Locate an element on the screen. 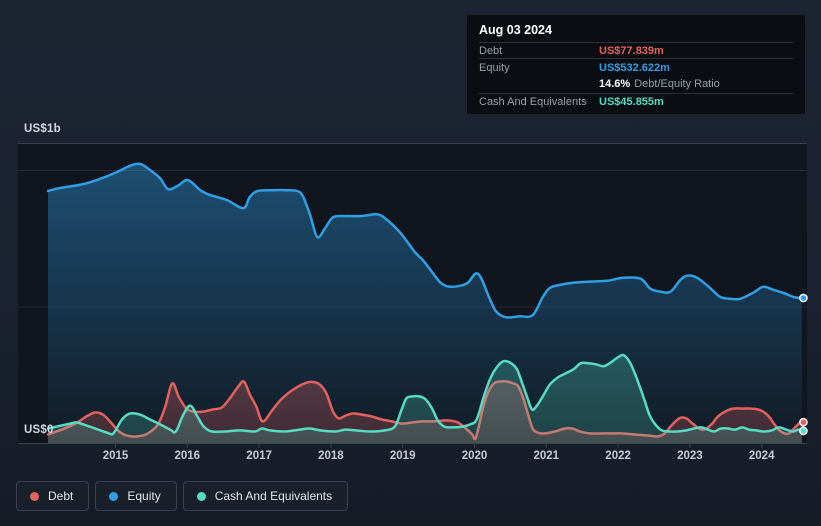 The height and width of the screenshot is (526, 821). tooltip-cash-label: Cash And Equivalents is located at coordinates (533, 102).